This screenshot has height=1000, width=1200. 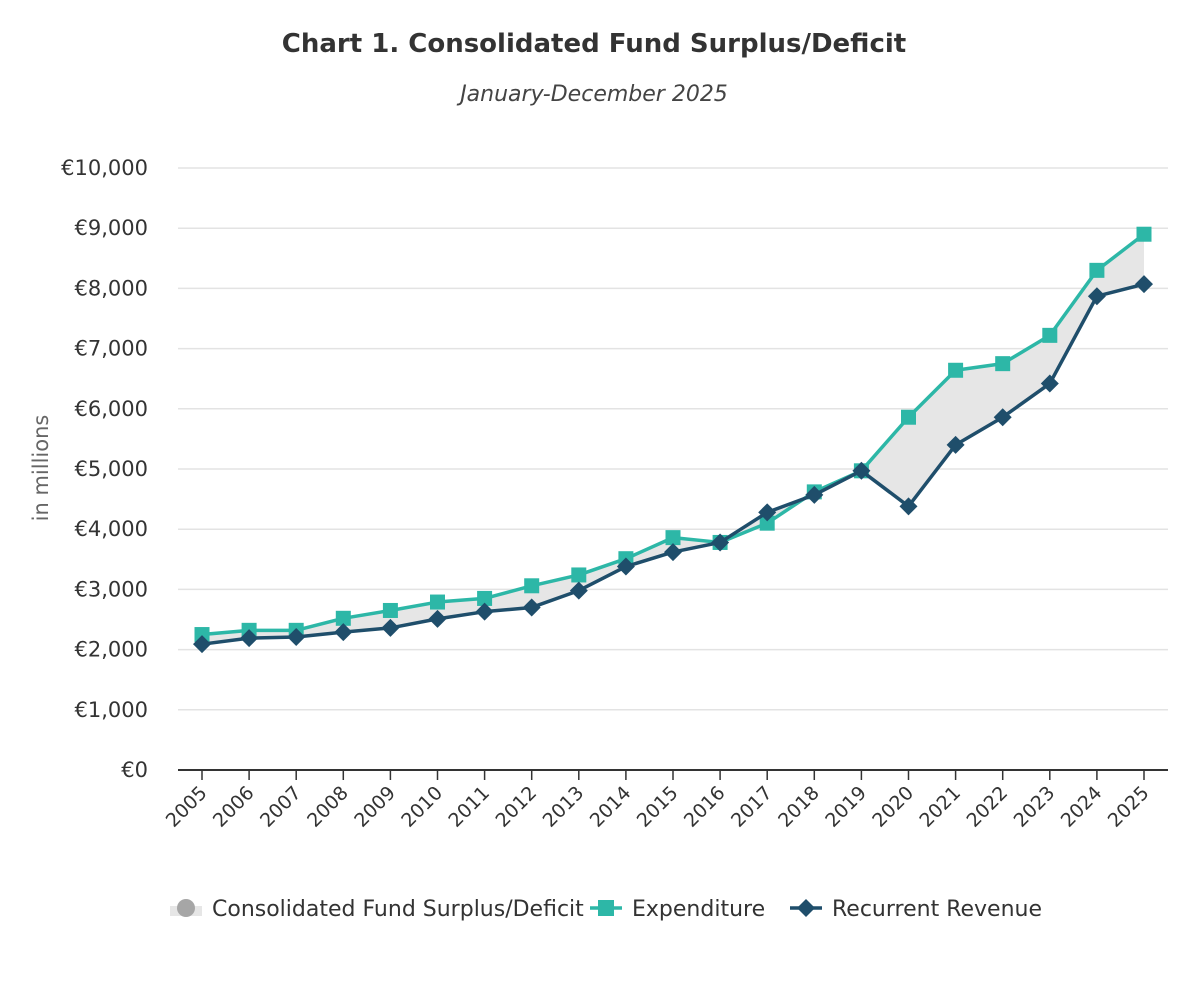 What do you see at coordinates (111, 529) in the screenshot?
I see `y-tick-label: €4,000` at bounding box center [111, 529].